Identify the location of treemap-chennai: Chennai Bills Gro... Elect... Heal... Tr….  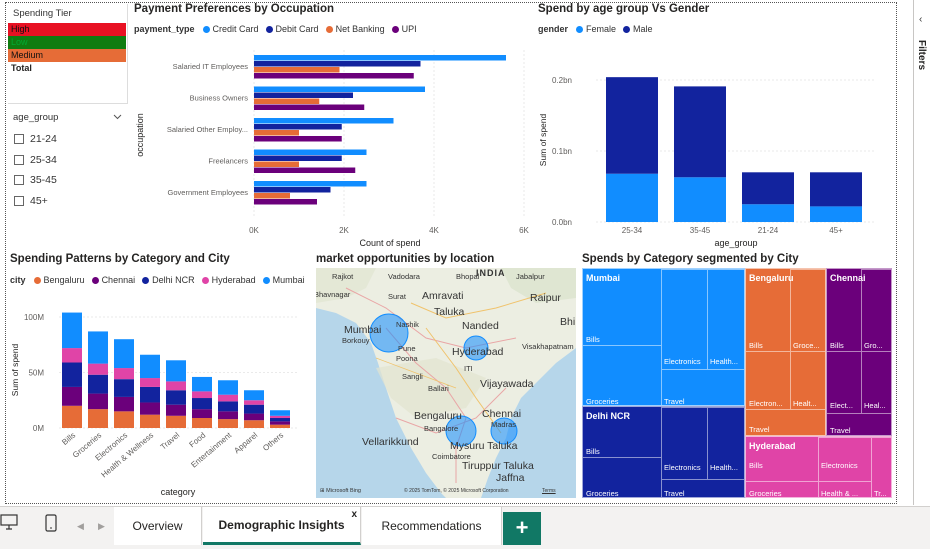
(859, 352).